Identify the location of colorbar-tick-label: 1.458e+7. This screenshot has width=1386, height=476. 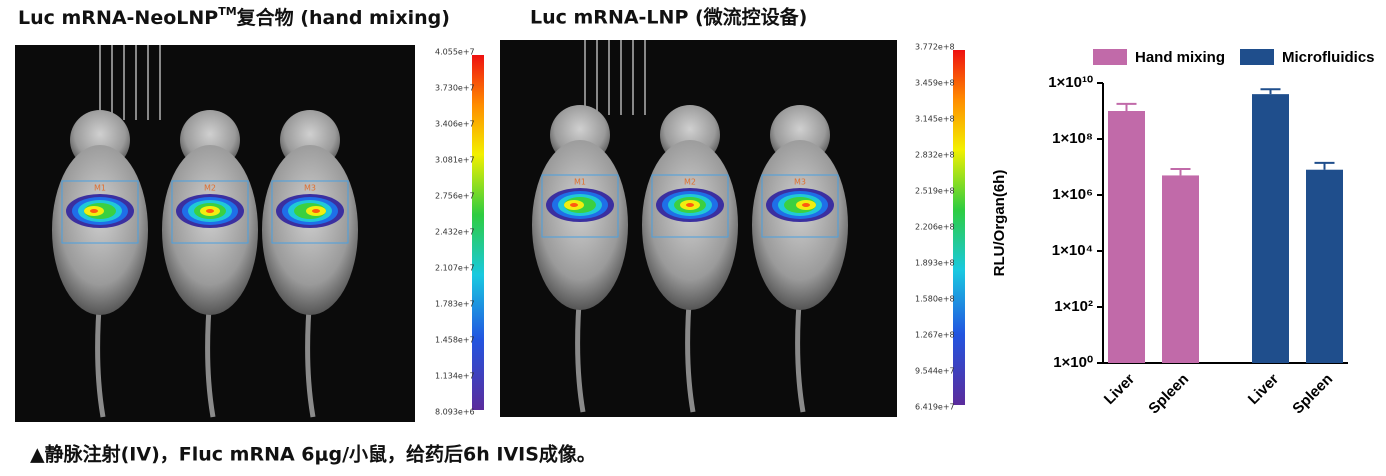
(455, 340).